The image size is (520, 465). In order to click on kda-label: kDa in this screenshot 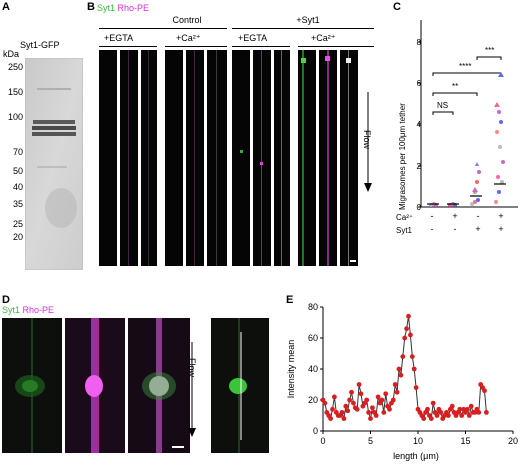, I will do `click(11, 54)`.